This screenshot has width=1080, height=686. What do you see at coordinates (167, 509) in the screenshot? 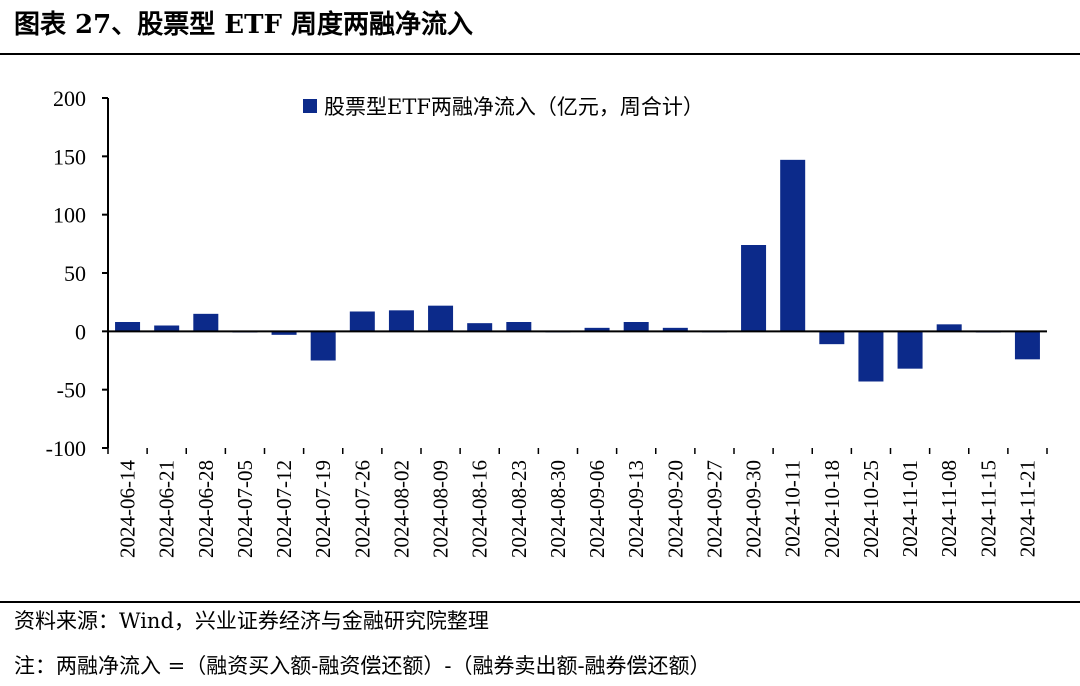
I see `x-tick-label: 2024-06-21` at bounding box center [167, 509].